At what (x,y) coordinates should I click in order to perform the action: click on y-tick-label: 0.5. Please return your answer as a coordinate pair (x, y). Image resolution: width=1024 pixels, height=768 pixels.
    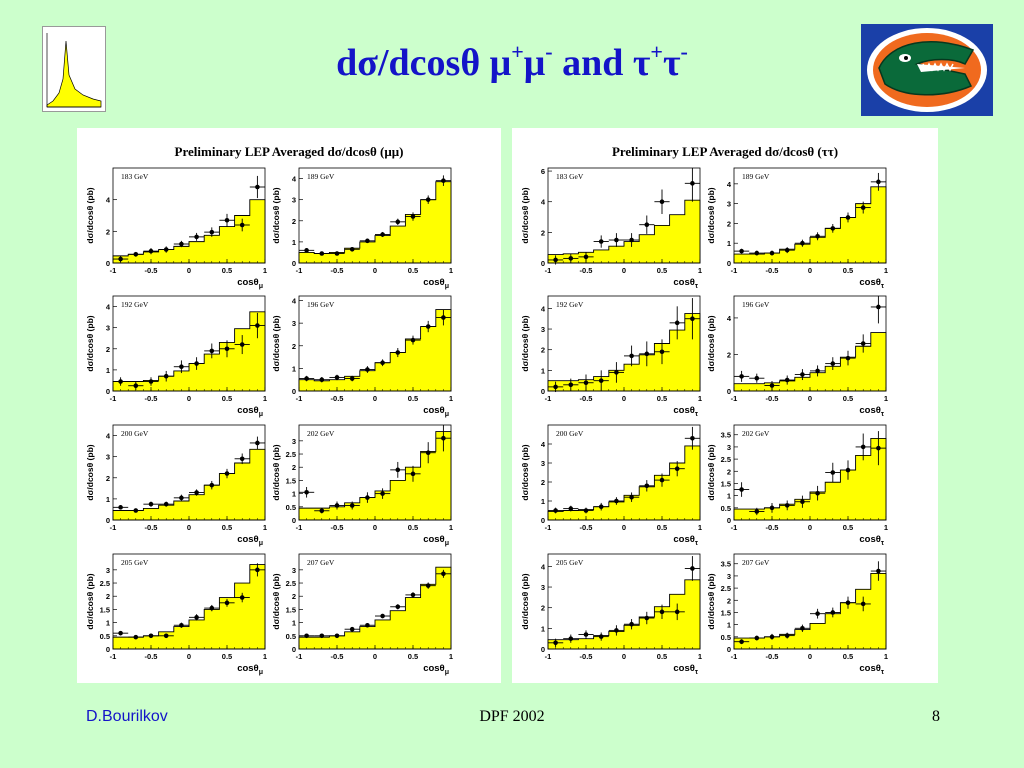
    Looking at the image, I should click on (105, 636).